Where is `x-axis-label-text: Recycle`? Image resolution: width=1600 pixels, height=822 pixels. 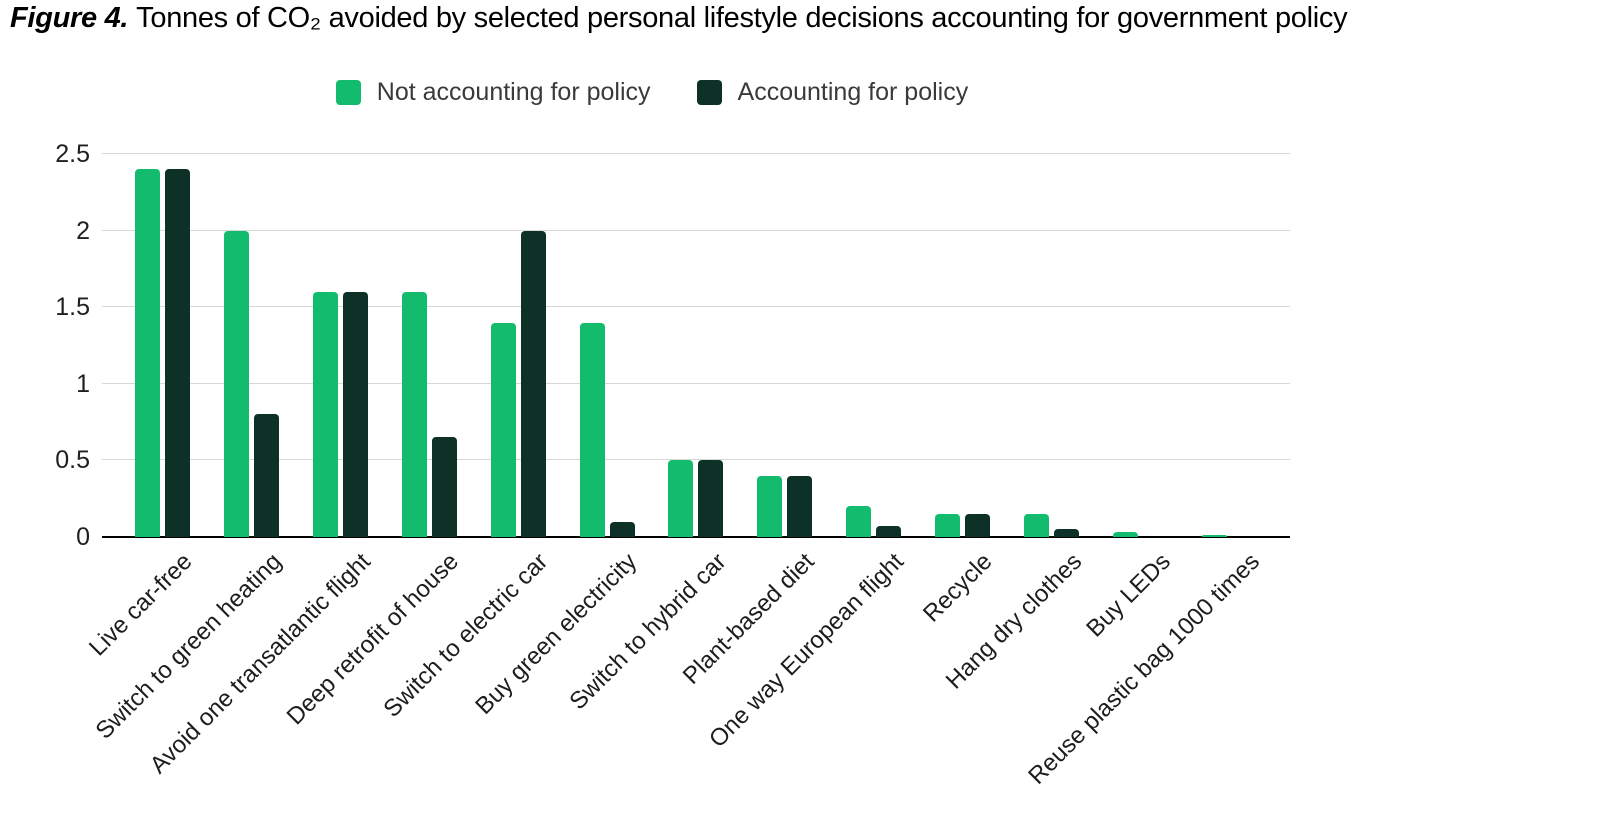
x-axis-label-text: Recycle is located at coordinates (958, 588).